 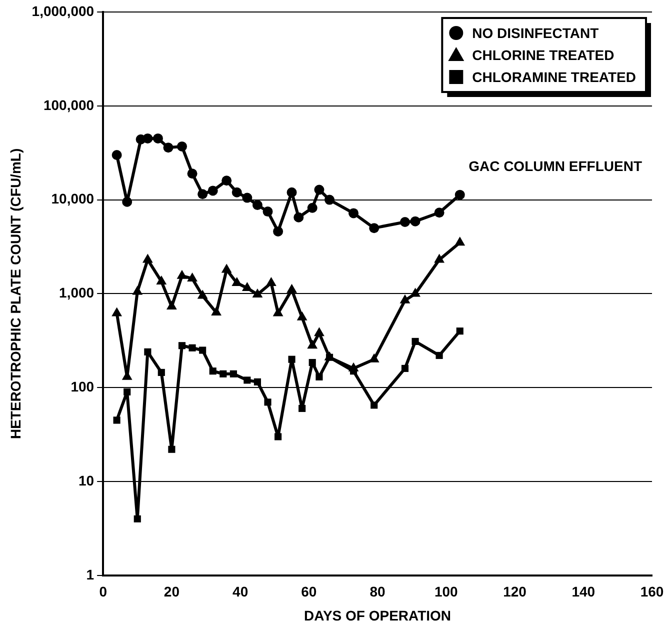 What do you see at coordinates (309, 592) in the screenshot?
I see `x-tick-label: 60` at bounding box center [309, 592].